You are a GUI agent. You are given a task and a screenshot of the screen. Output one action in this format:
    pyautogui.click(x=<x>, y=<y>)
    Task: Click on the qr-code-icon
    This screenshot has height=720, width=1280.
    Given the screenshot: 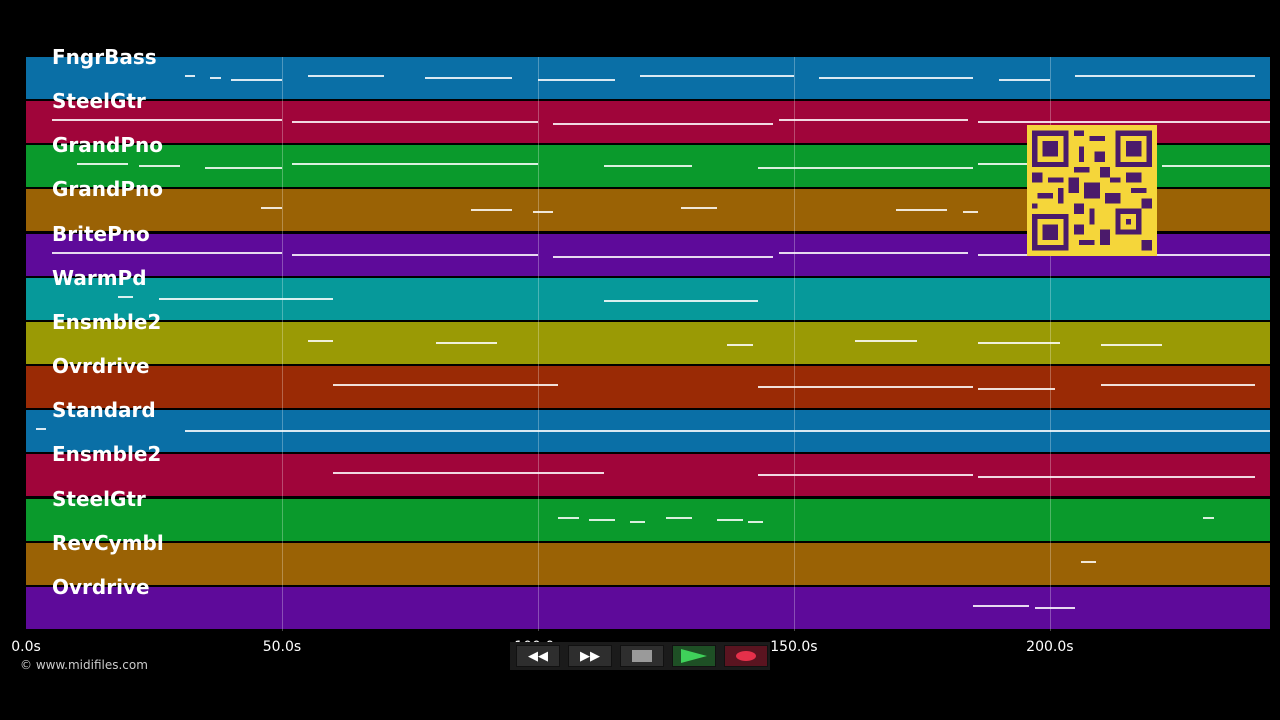 What is the action you would take?
    pyautogui.click(x=1092, y=190)
    